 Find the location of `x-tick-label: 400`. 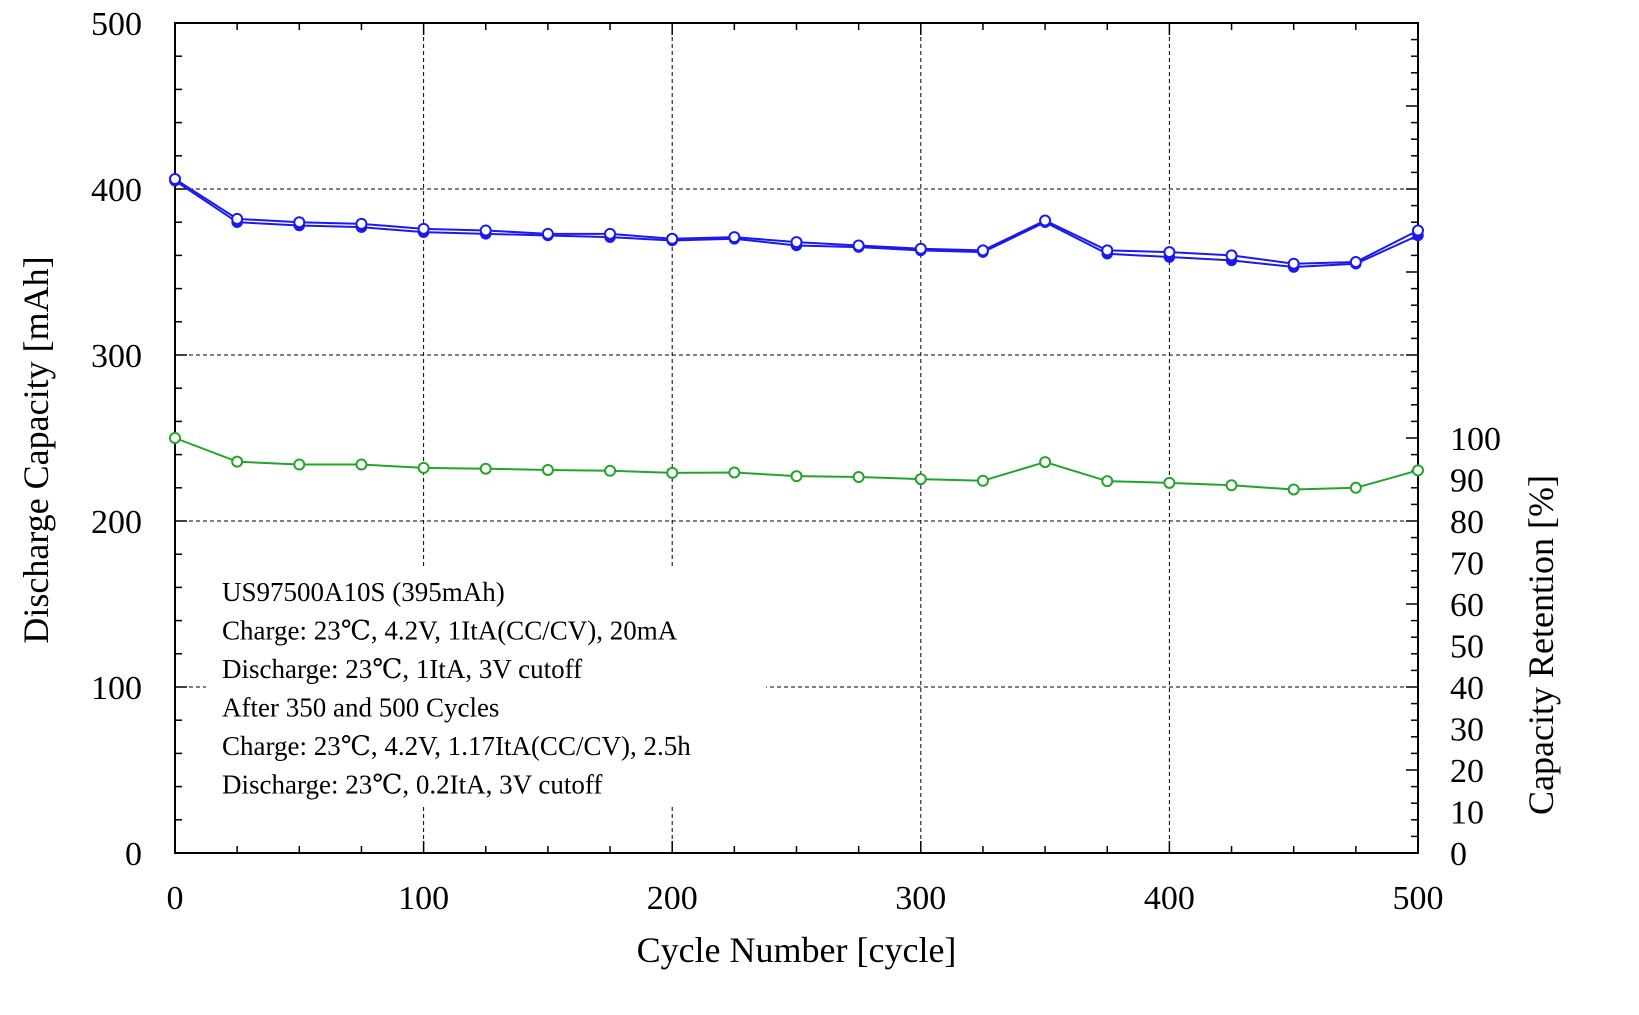

x-tick-label: 400 is located at coordinates (1169, 898).